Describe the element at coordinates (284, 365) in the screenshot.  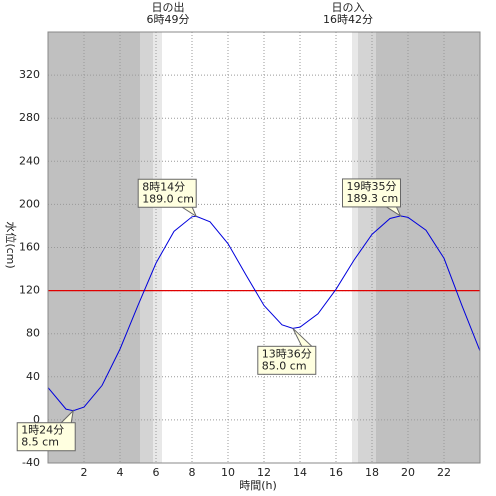
I see `callout-level: 85.0 cm` at that location.